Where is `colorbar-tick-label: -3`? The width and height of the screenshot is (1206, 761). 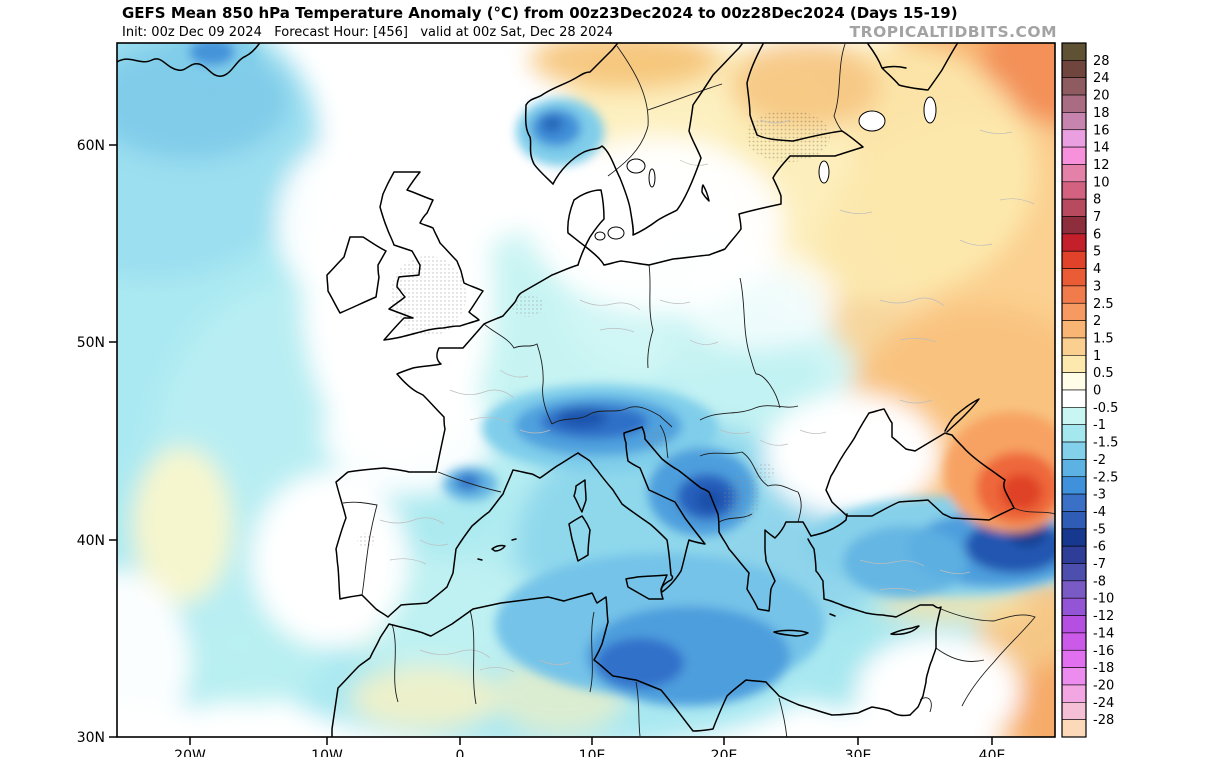 colorbar-tick-label: -3 is located at coordinates (1099, 495).